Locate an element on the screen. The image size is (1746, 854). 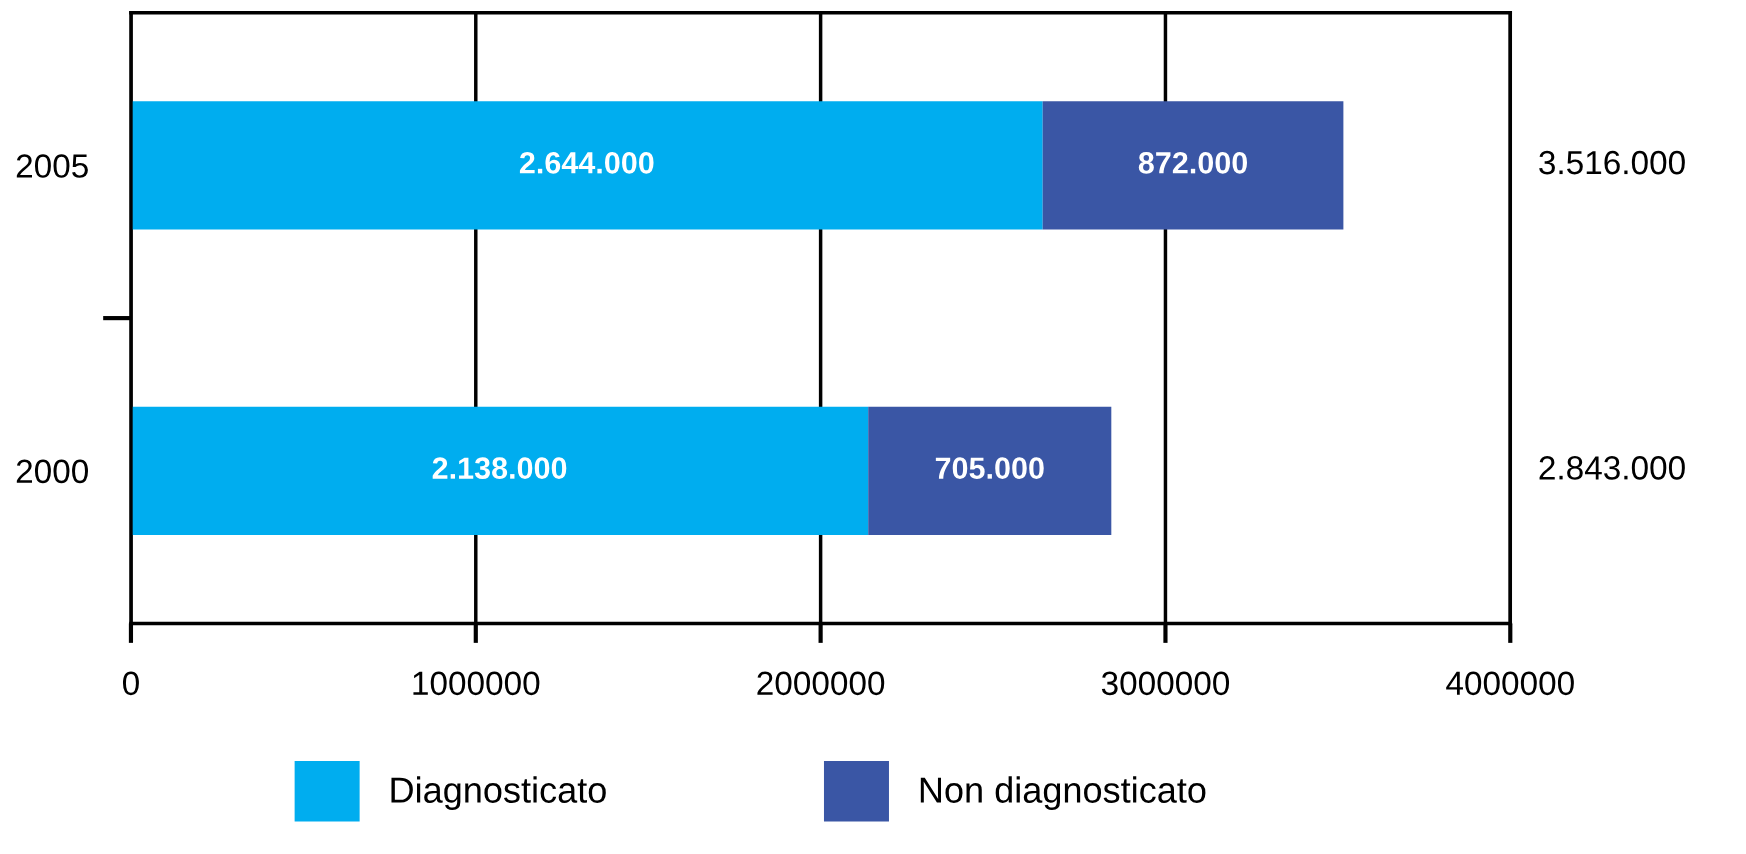
data-label: 872.000 is located at coordinates (1193, 163).